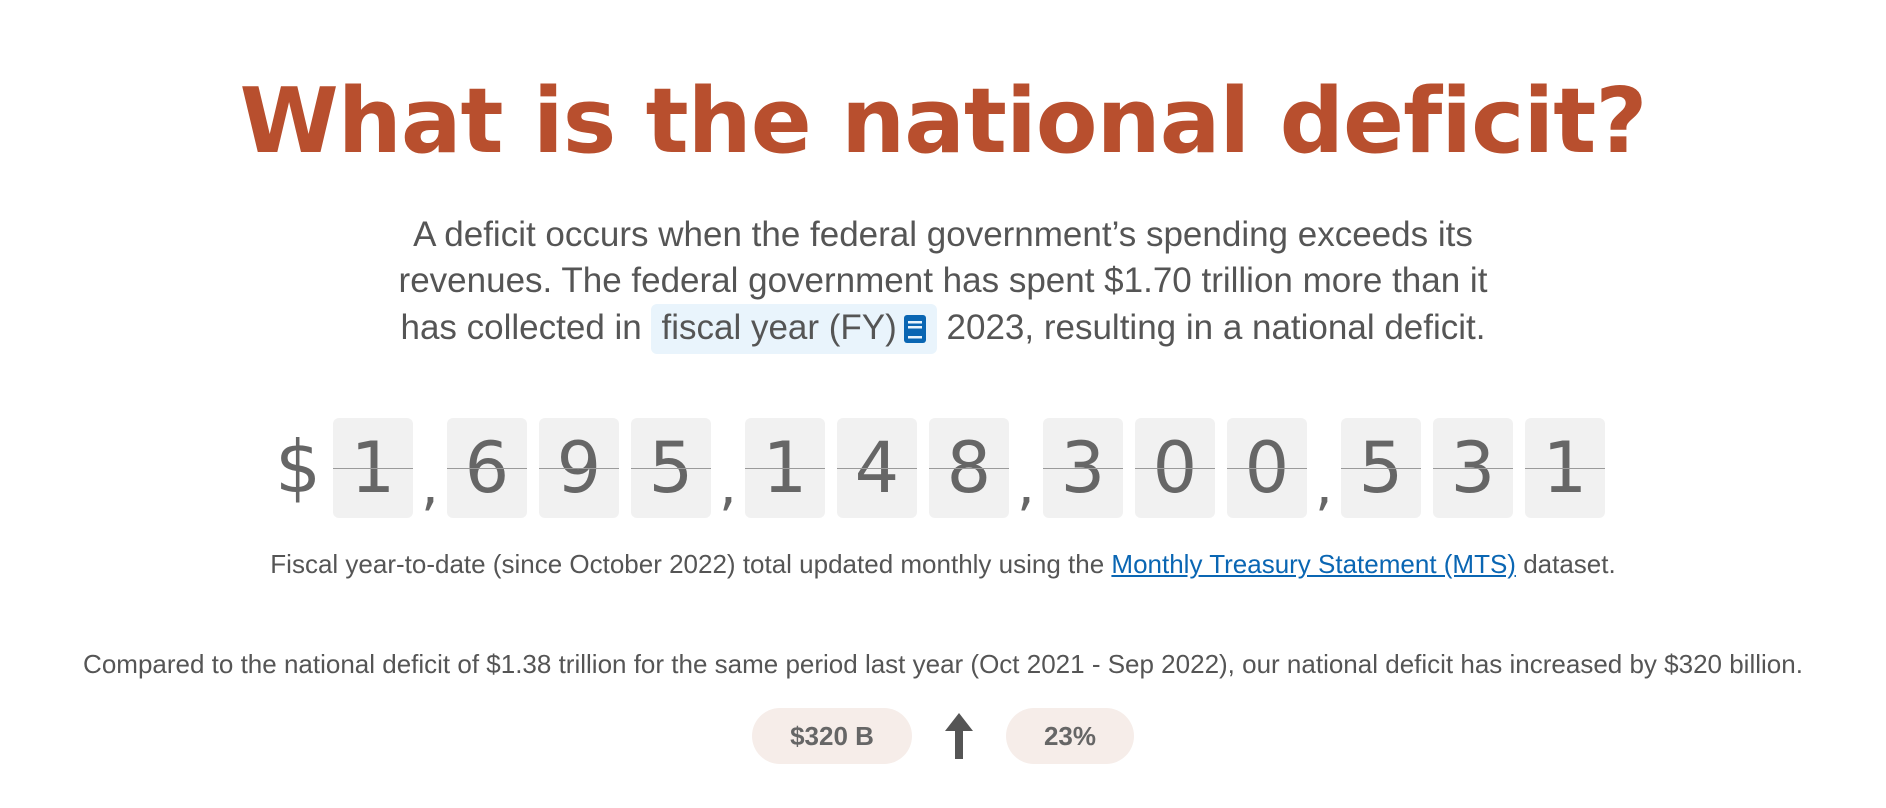 The image size is (1886, 808). Describe the element at coordinates (943, 121) in the screenshot. I see `page-title: What is the national deficit?` at that location.